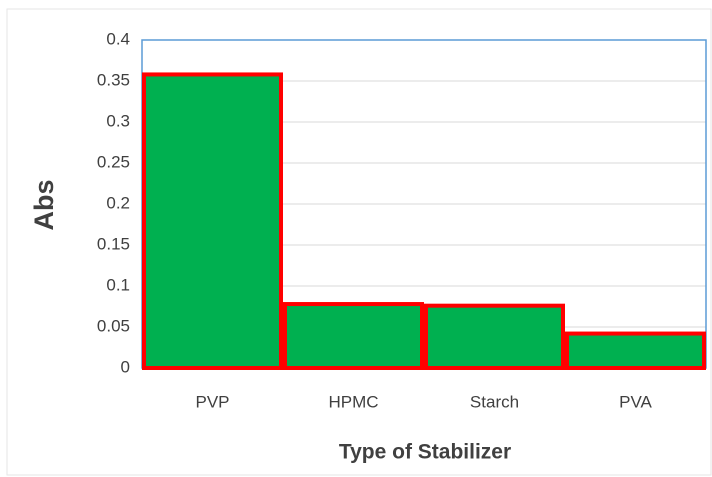  What do you see at coordinates (118, 38) in the screenshot?
I see `y-tick-label: 0.4` at bounding box center [118, 38].